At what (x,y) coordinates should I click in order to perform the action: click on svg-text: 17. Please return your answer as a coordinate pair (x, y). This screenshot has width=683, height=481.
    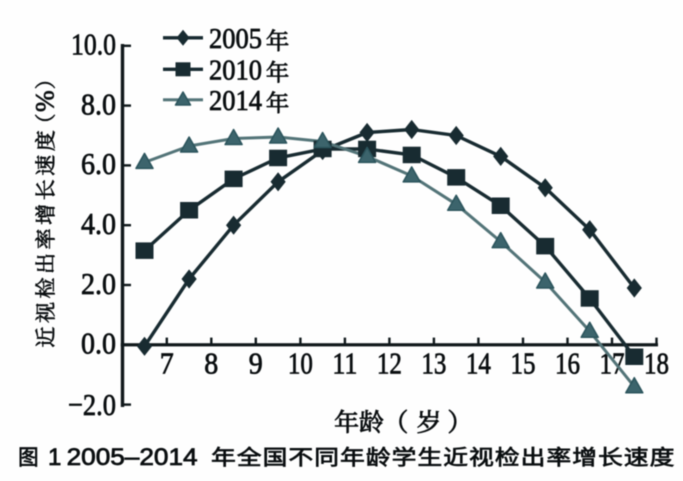
    Looking at the image, I should click on (612, 363).